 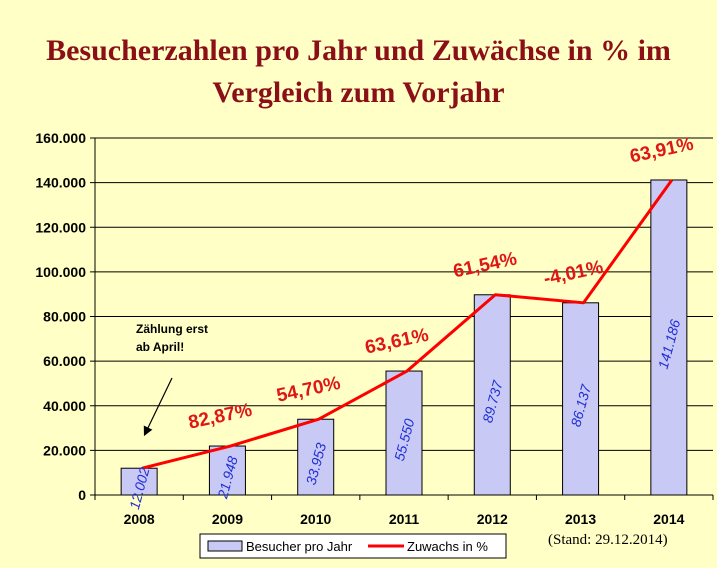 I want to click on legend-label-line: Zuwachs in %, so click(x=447, y=546).